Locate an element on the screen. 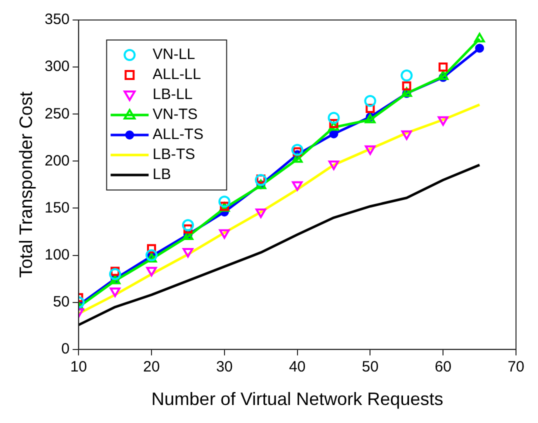 The width and height of the screenshot is (538, 423). y-axis-title: Total Transponder Cost is located at coordinates (26, 185).